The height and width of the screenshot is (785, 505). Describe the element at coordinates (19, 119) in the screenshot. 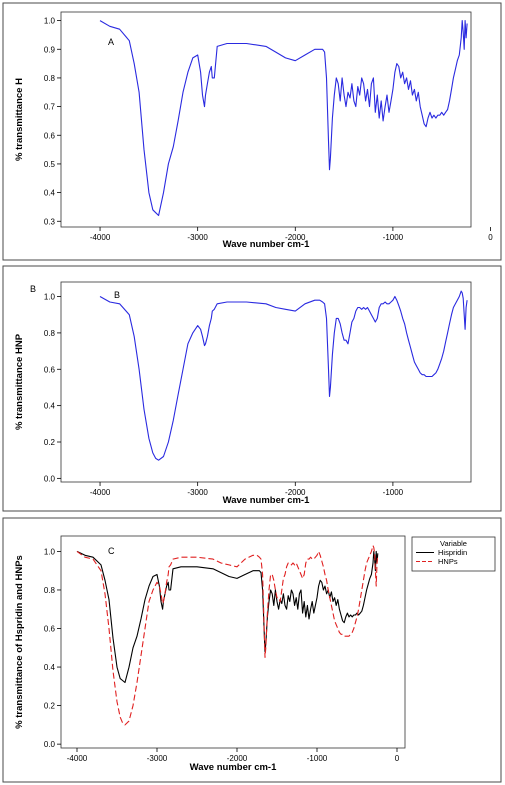

I see `y-axis-title-A: % transmittance H` at that location.